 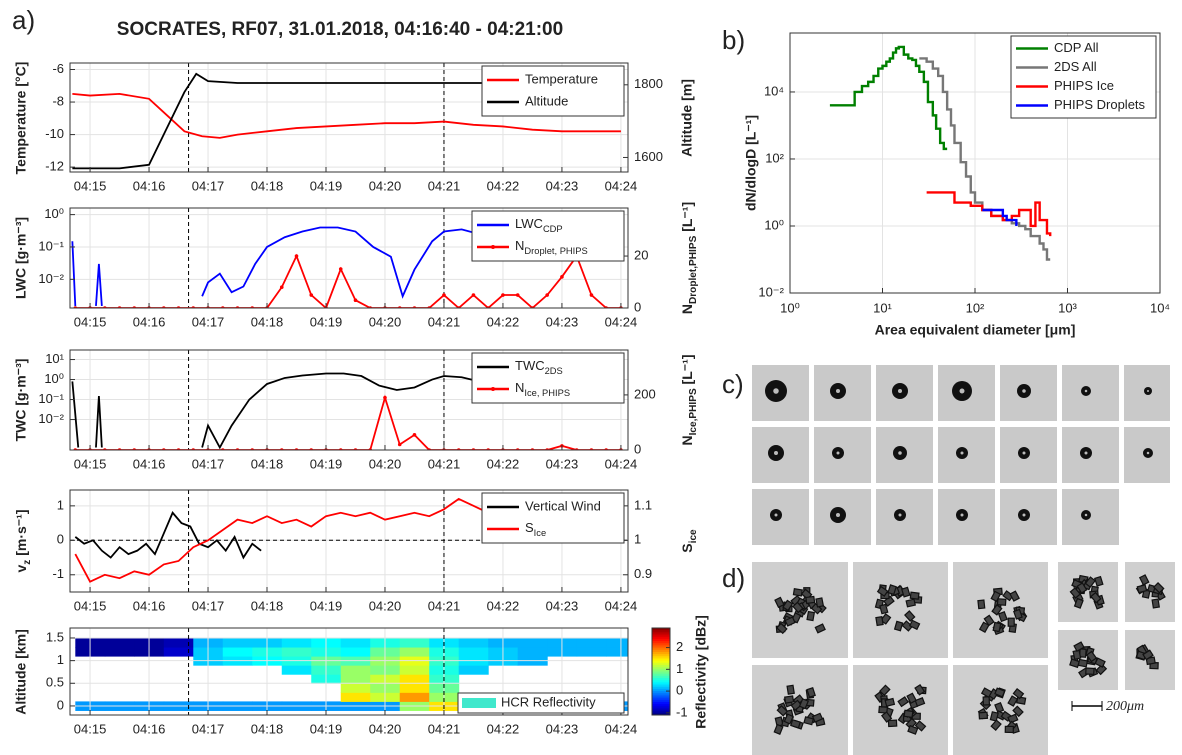 What do you see at coordinates (51, 245) in the screenshot?
I see `y-tick-label: 10⁻¹` at bounding box center [51, 245].